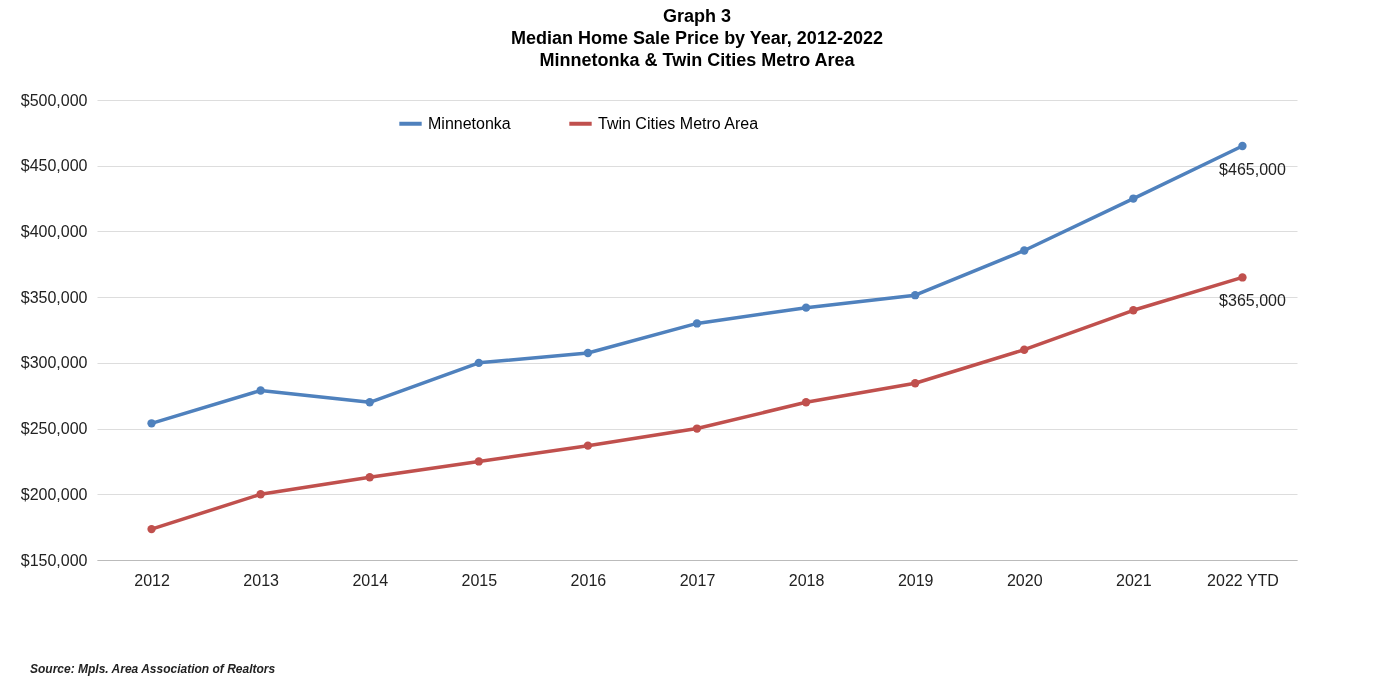  Describe the element at coordinates (588, 580) in the screenshot. I see `x-tick-label: 2016` at that location.